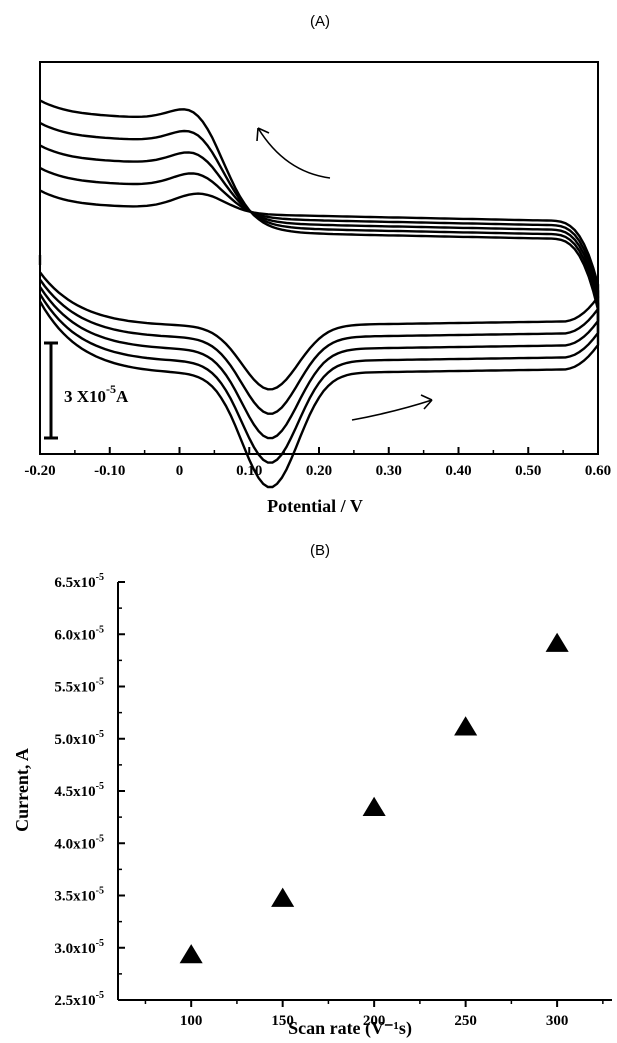 The width and height of the screenshot is (617, 1043). What do you see at coordinates (22, 790) in the screenshot?
I see `chart-b-y-axis-title: Current, A` at bounding box center [22, 790].